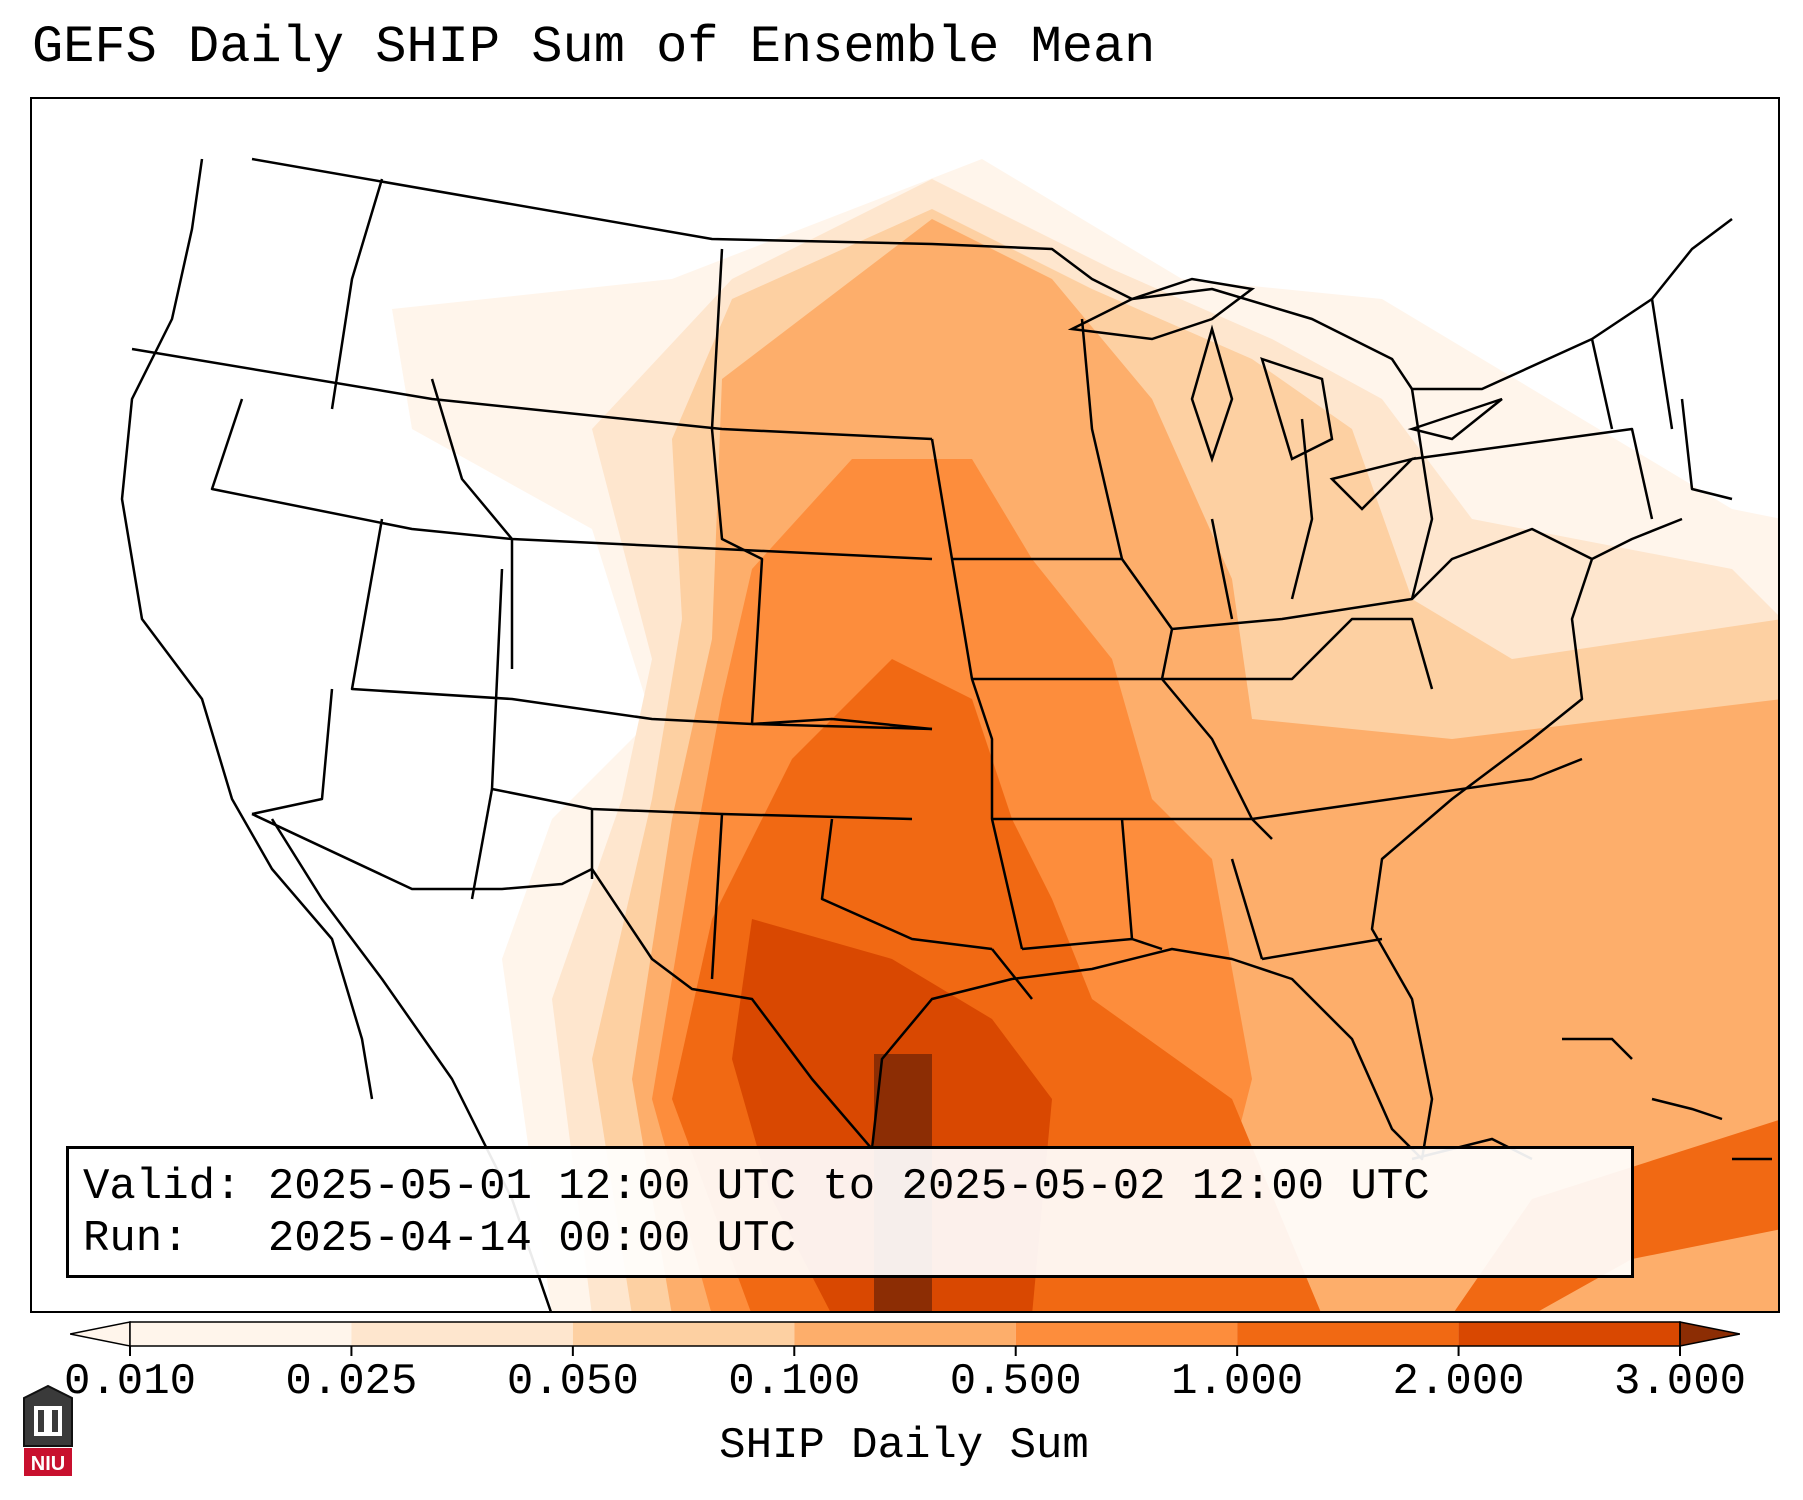  I want to click on map-title: GEFS Daily SHIP Sum of Ensemble Mean, so click(594, 47).